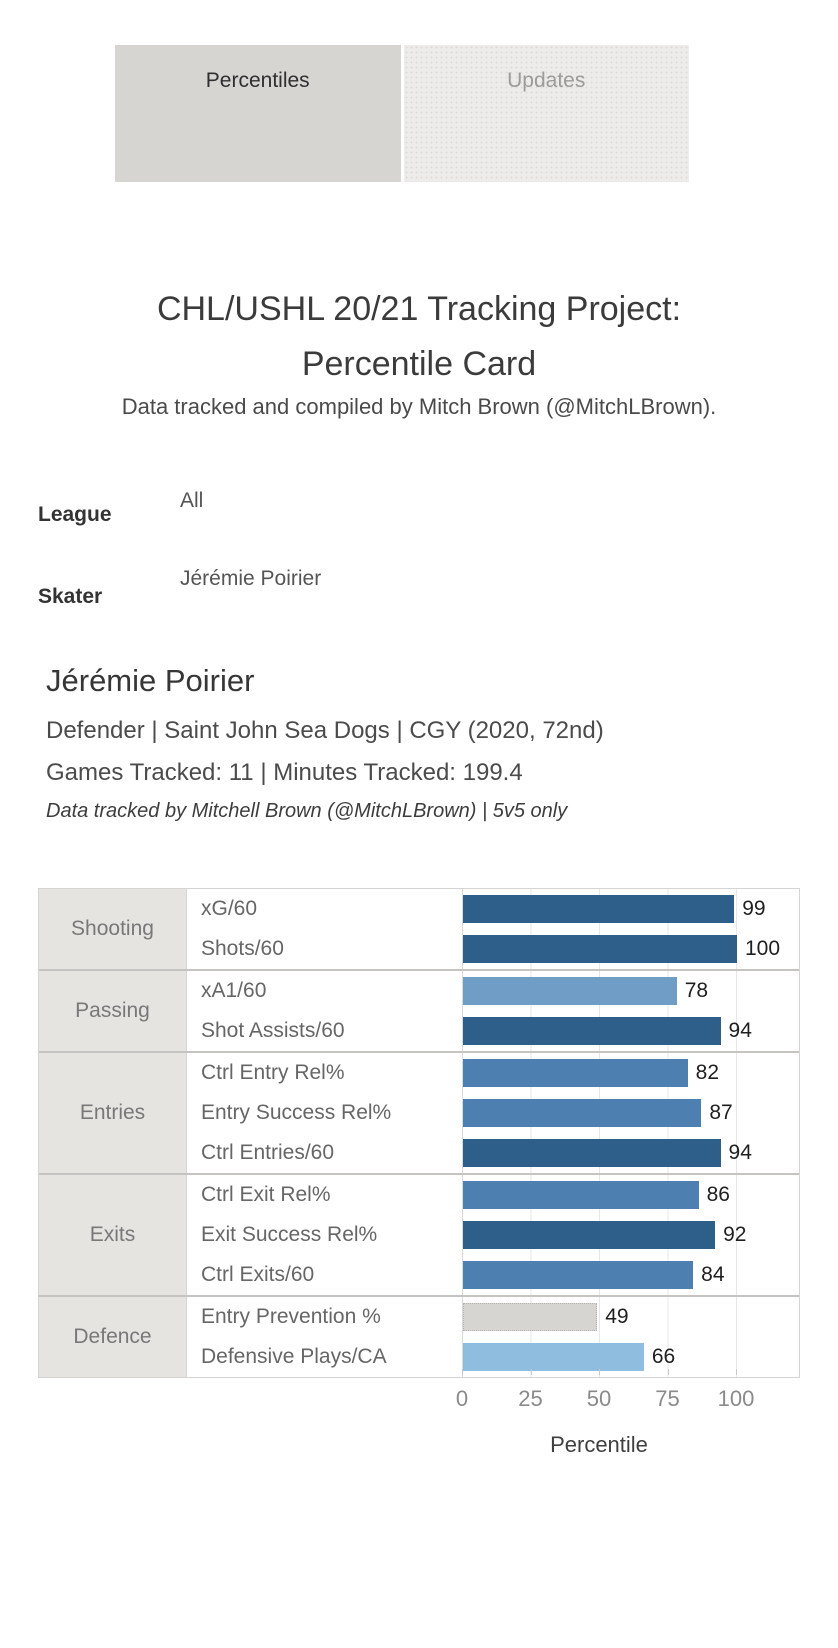 This screenshot has height=1648, width=838. I want to click on bar-plot-cell: 66, so click(630, 1357).